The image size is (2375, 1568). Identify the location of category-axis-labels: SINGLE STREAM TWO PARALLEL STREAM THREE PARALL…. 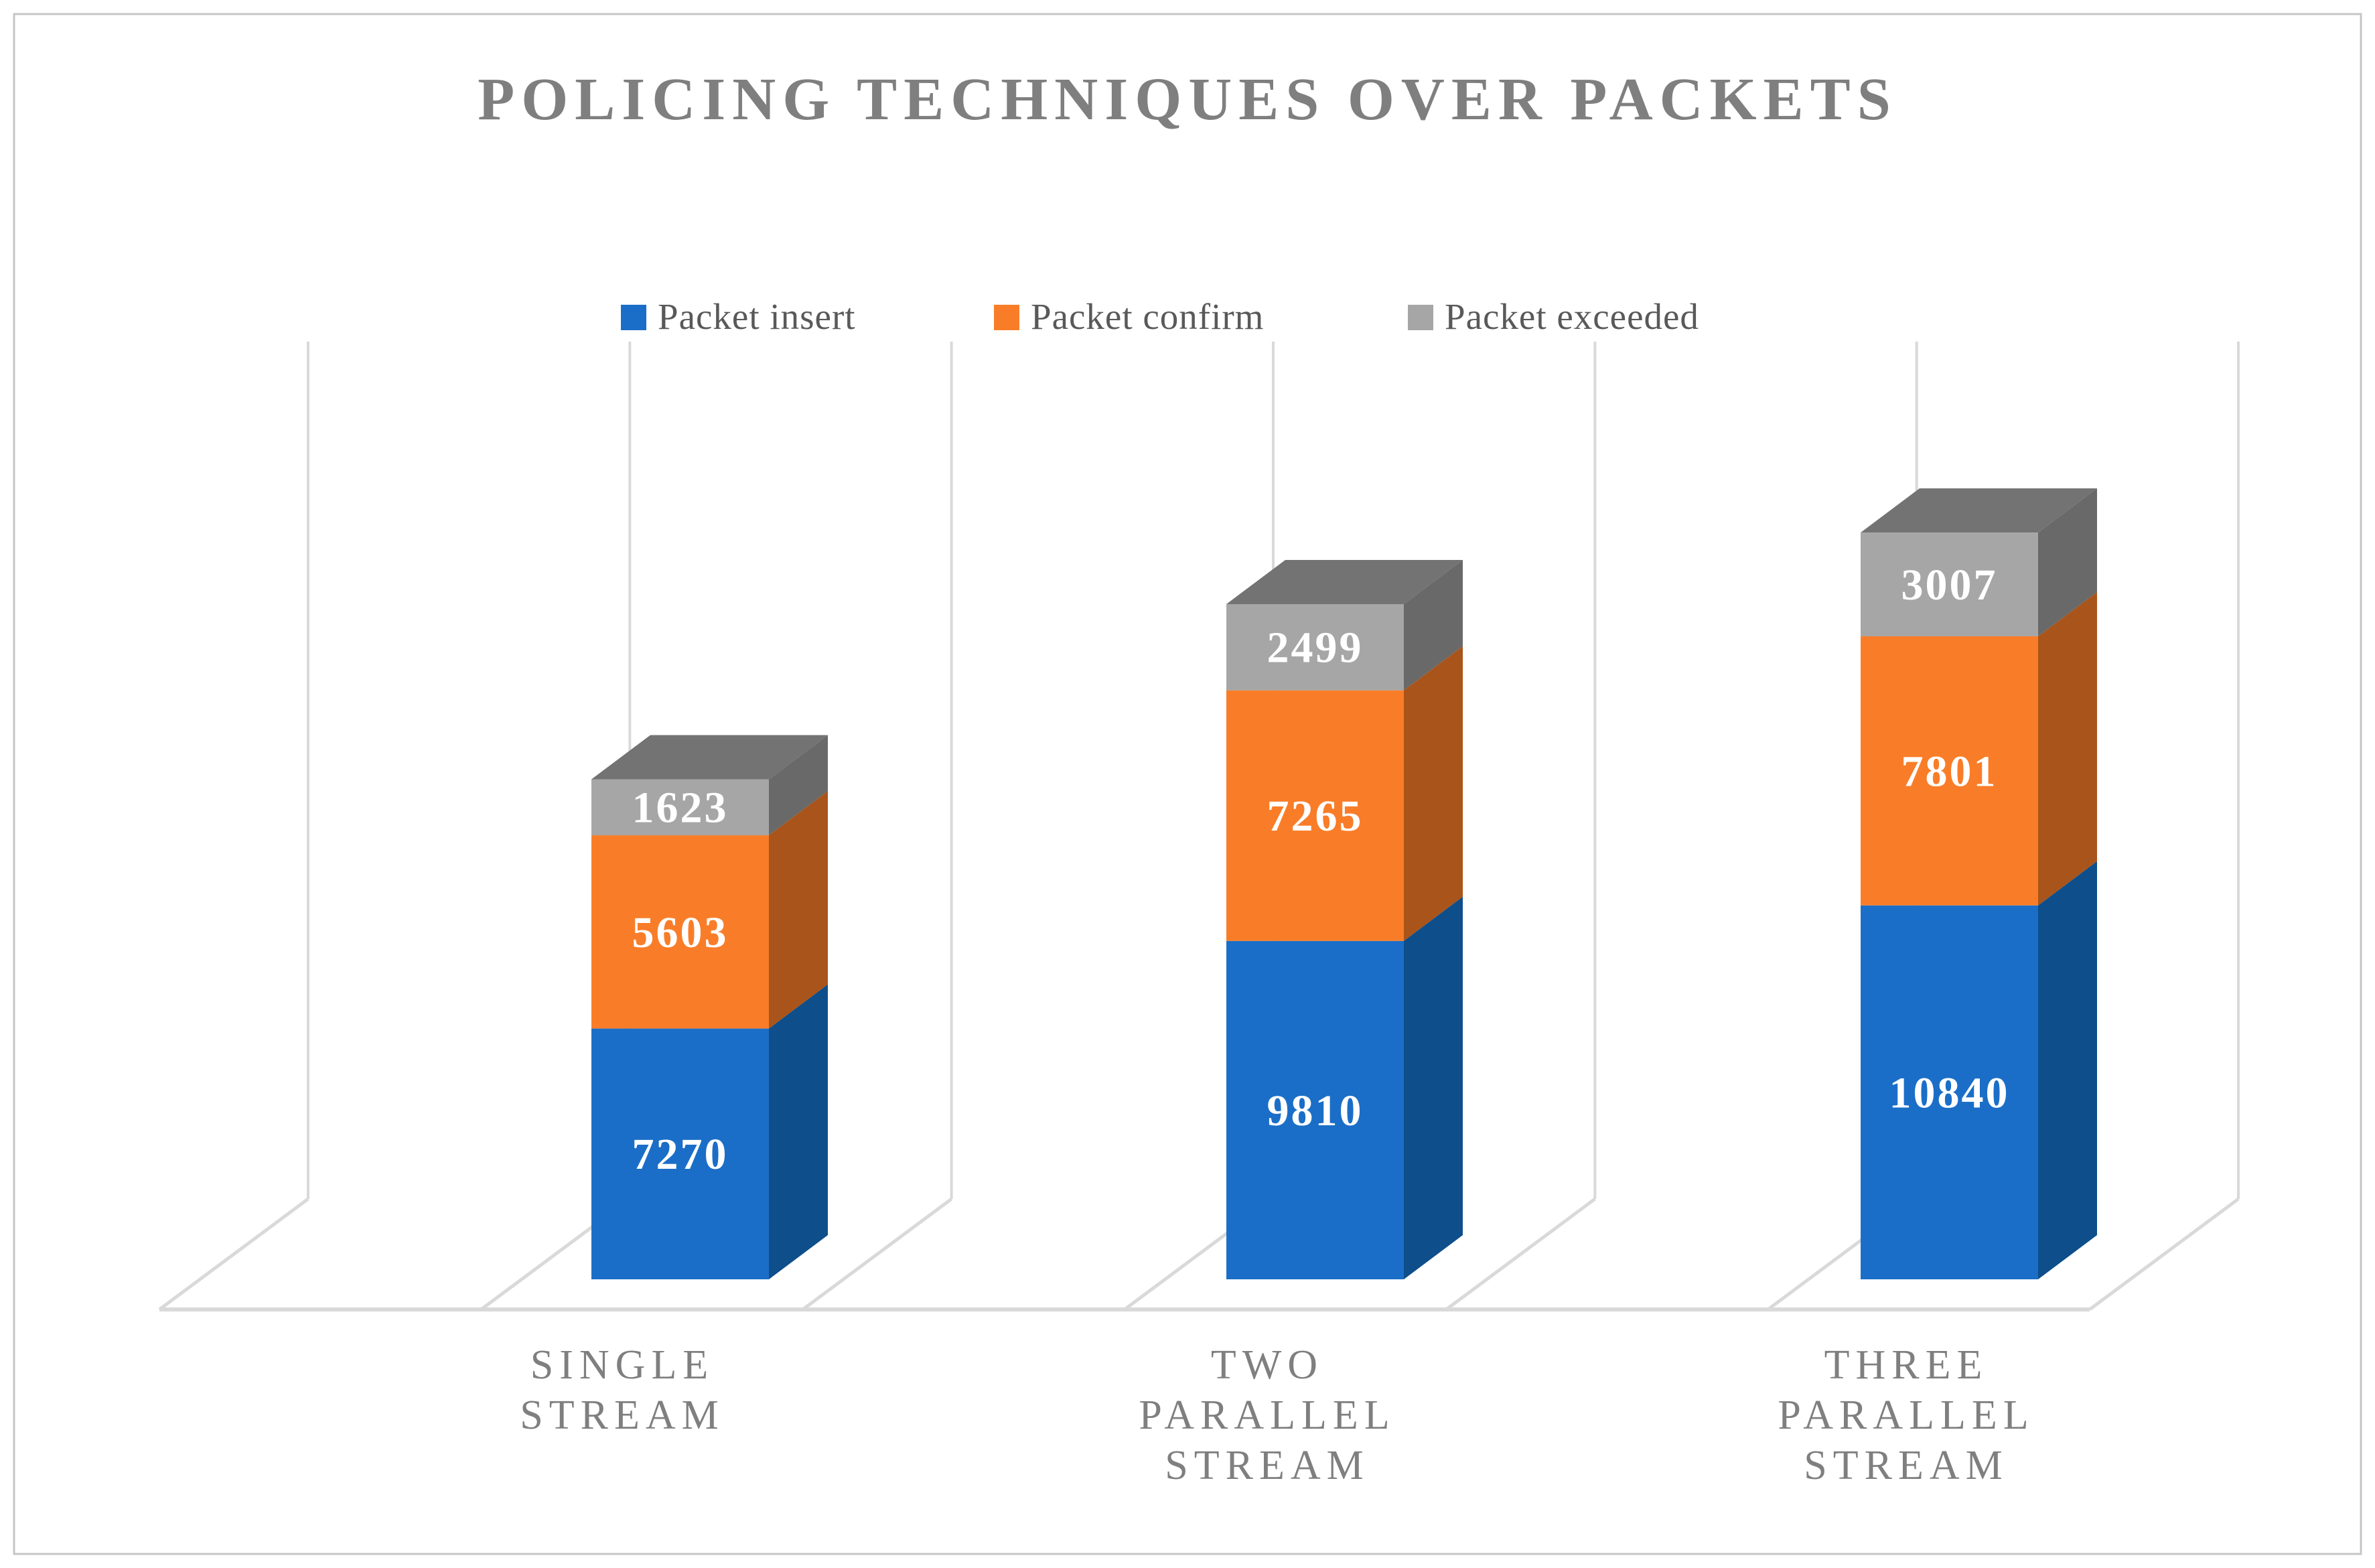
(1277, 1415).